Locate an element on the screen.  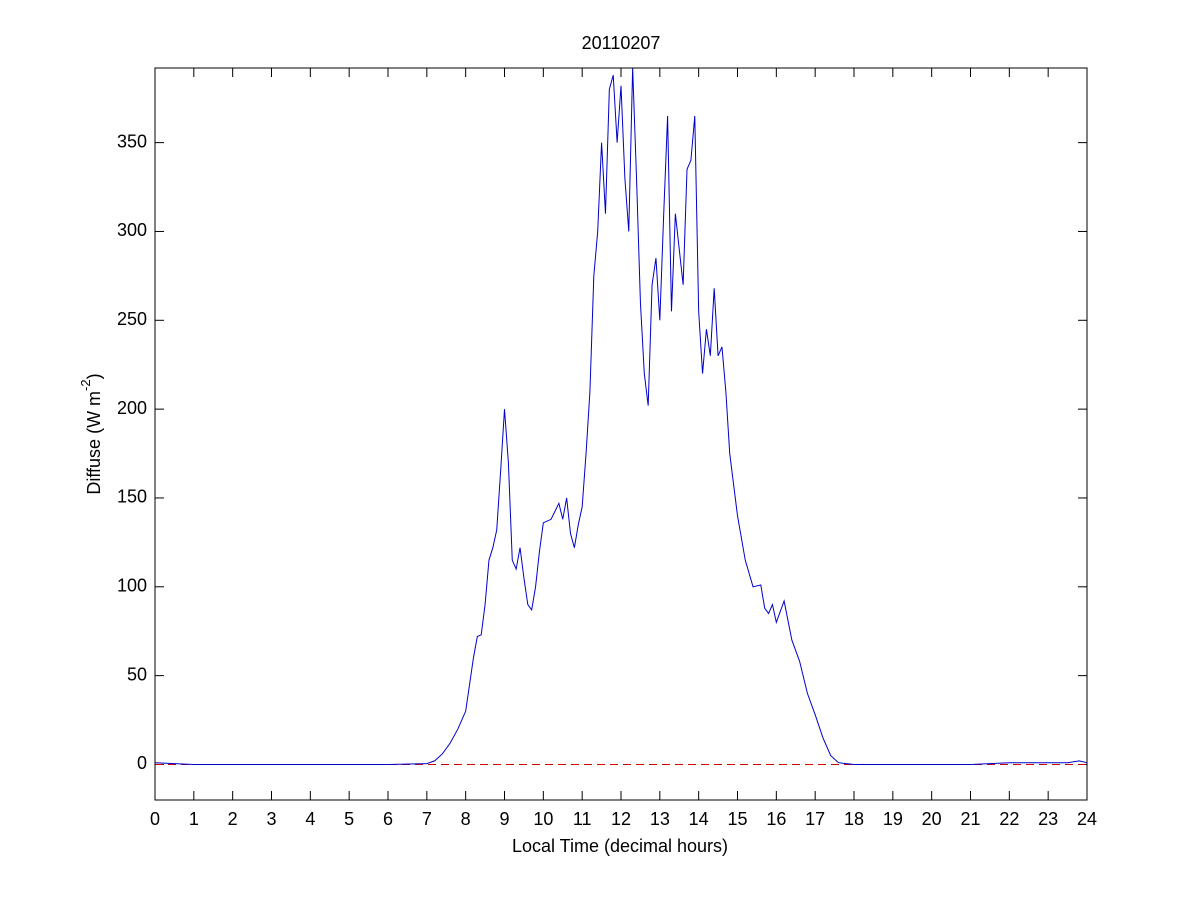
x-tick-label: 11 is located at coordinates (582, 819).